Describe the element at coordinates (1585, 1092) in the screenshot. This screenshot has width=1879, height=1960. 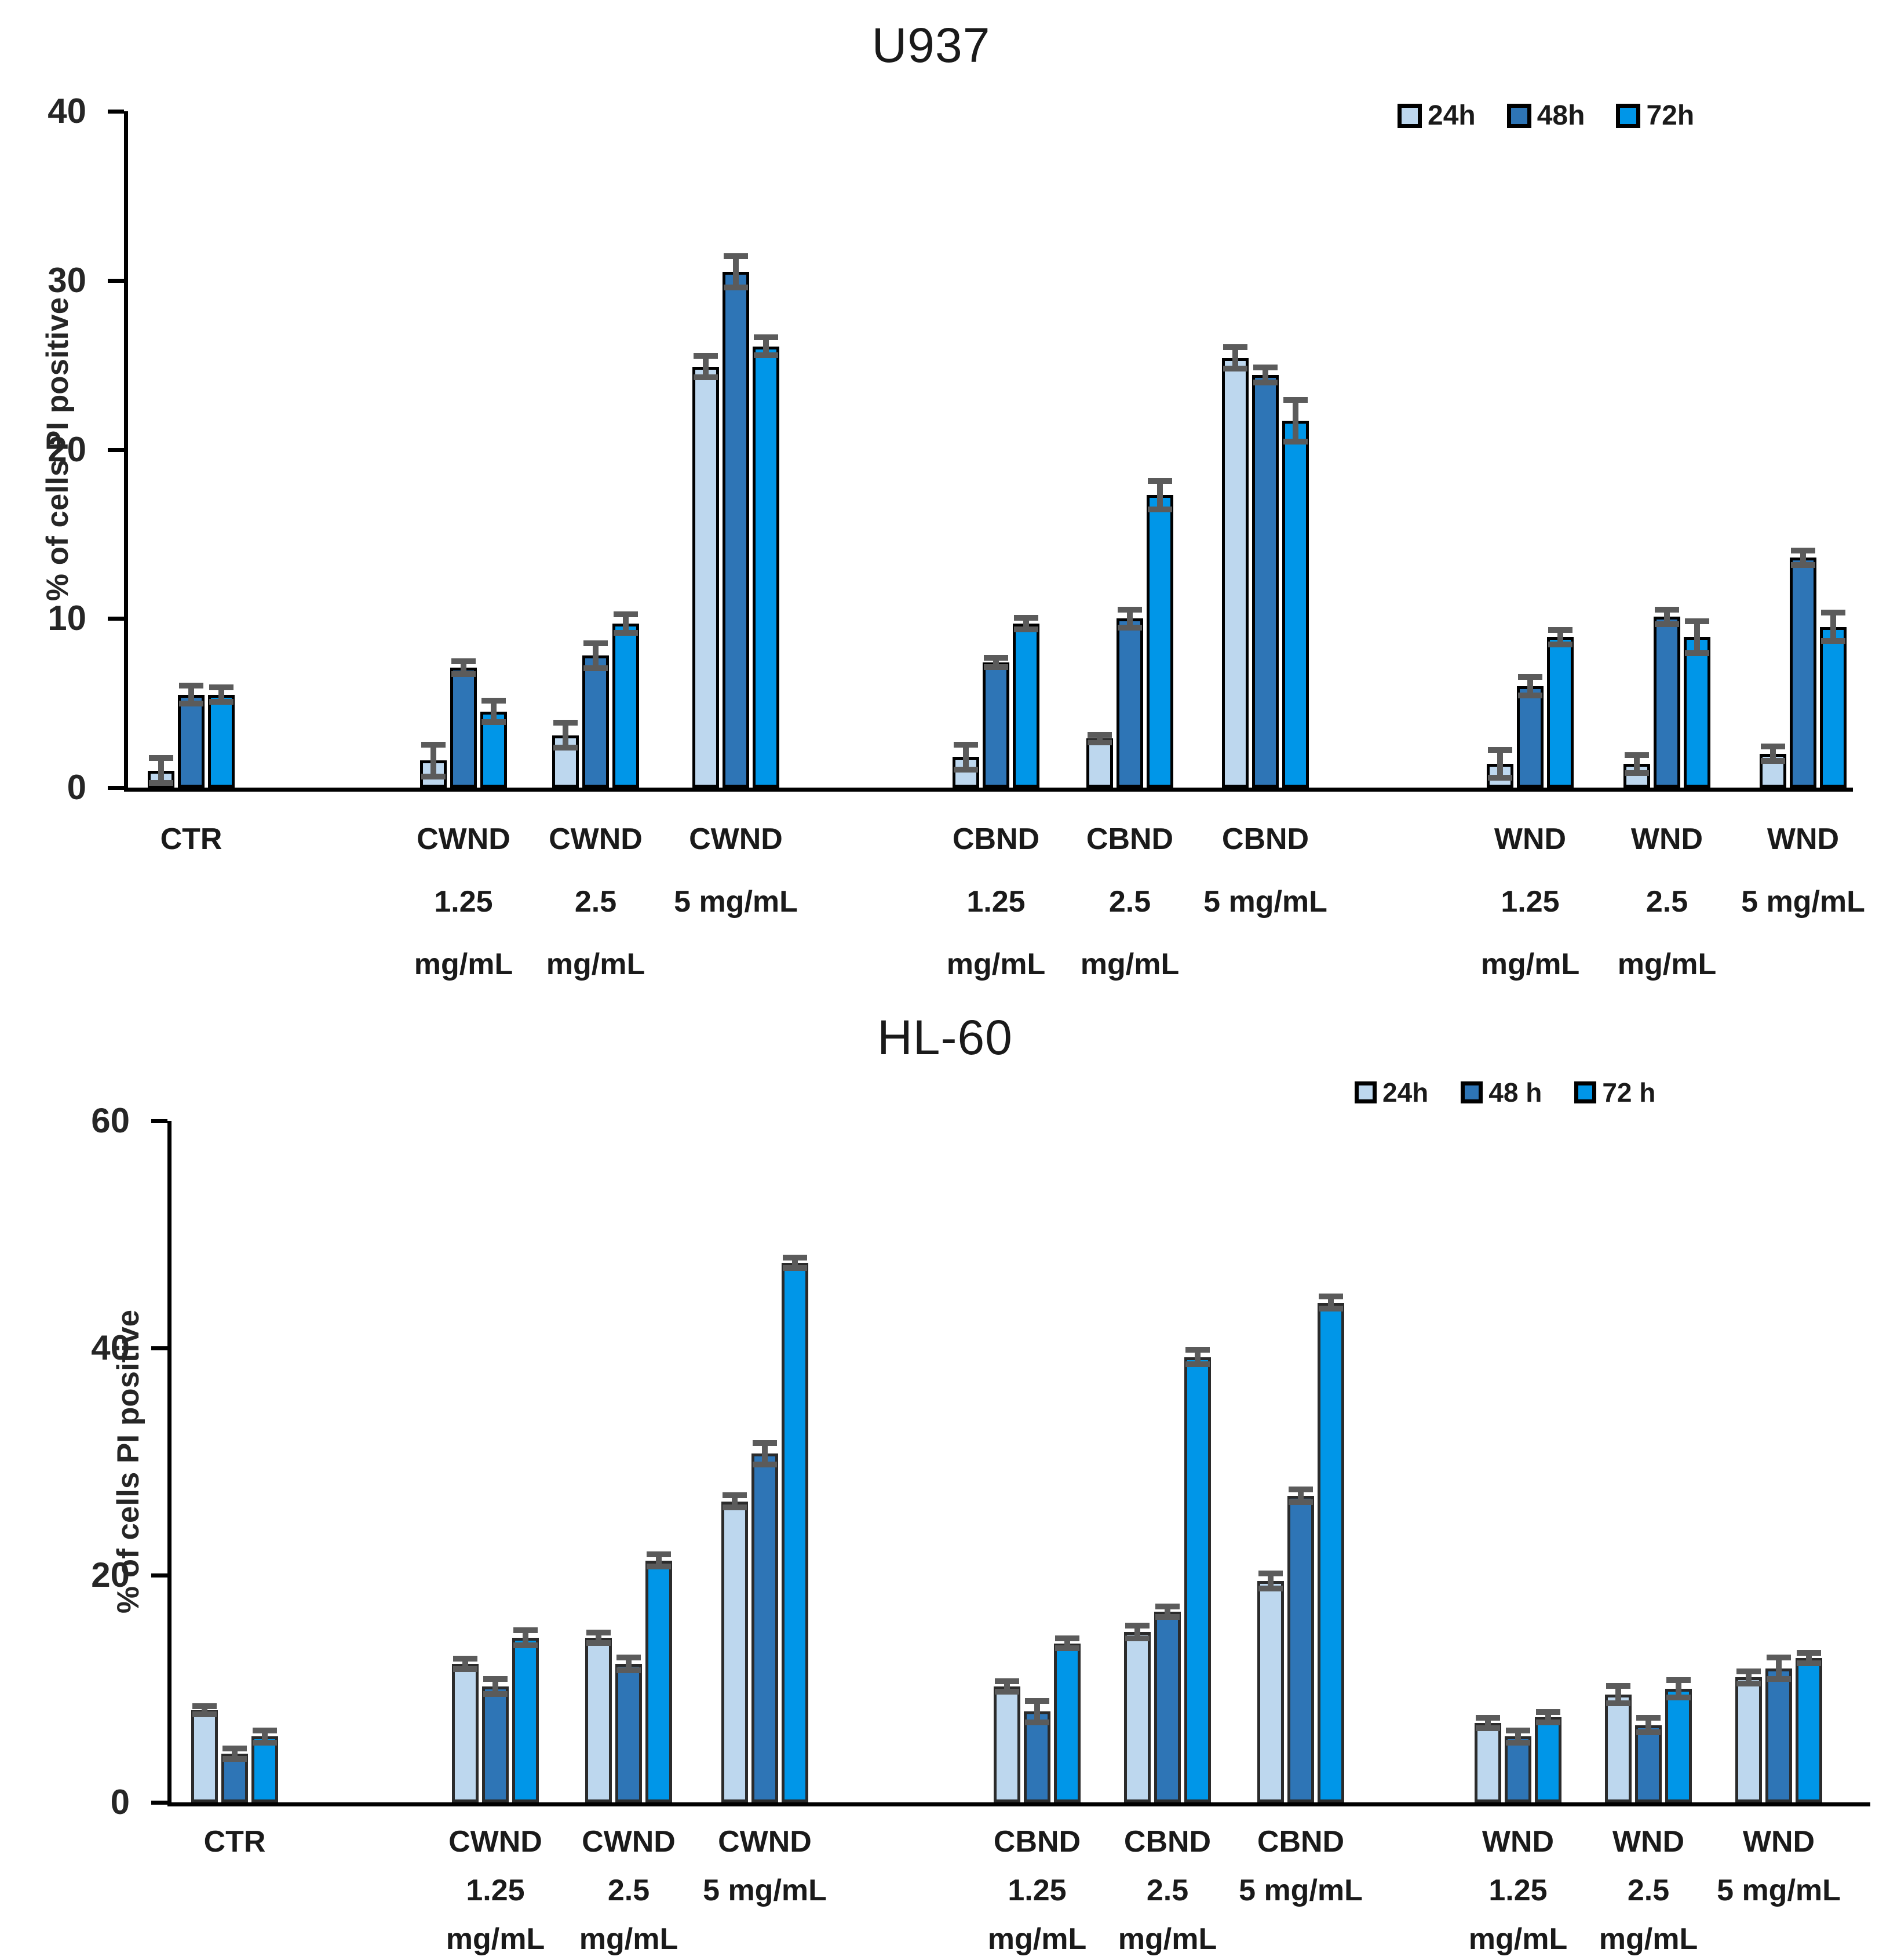
I see `legend-swatch-icon` at that location.